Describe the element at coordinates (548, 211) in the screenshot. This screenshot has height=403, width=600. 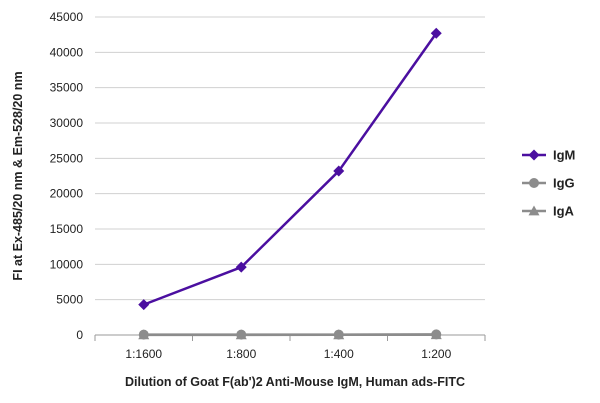
I see `legend-item-iga: IgA` at that location.